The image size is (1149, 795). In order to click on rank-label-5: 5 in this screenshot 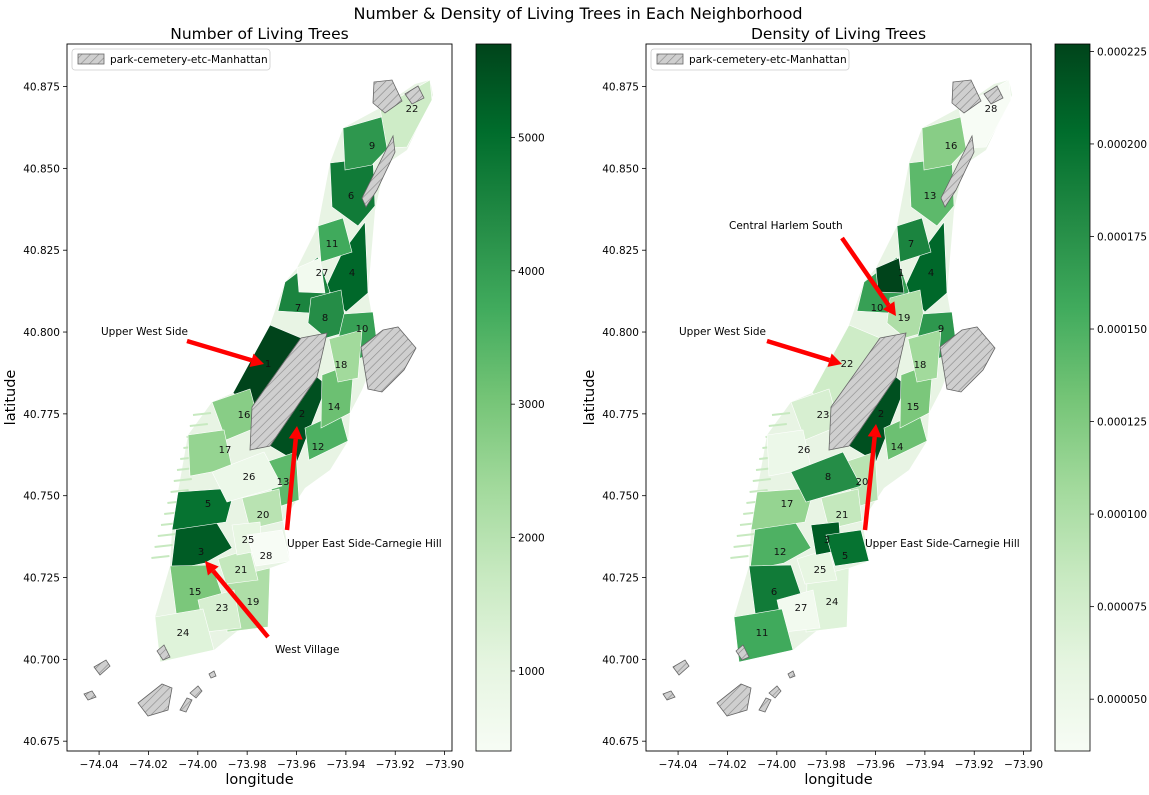, I will do `click(845, 556)`.